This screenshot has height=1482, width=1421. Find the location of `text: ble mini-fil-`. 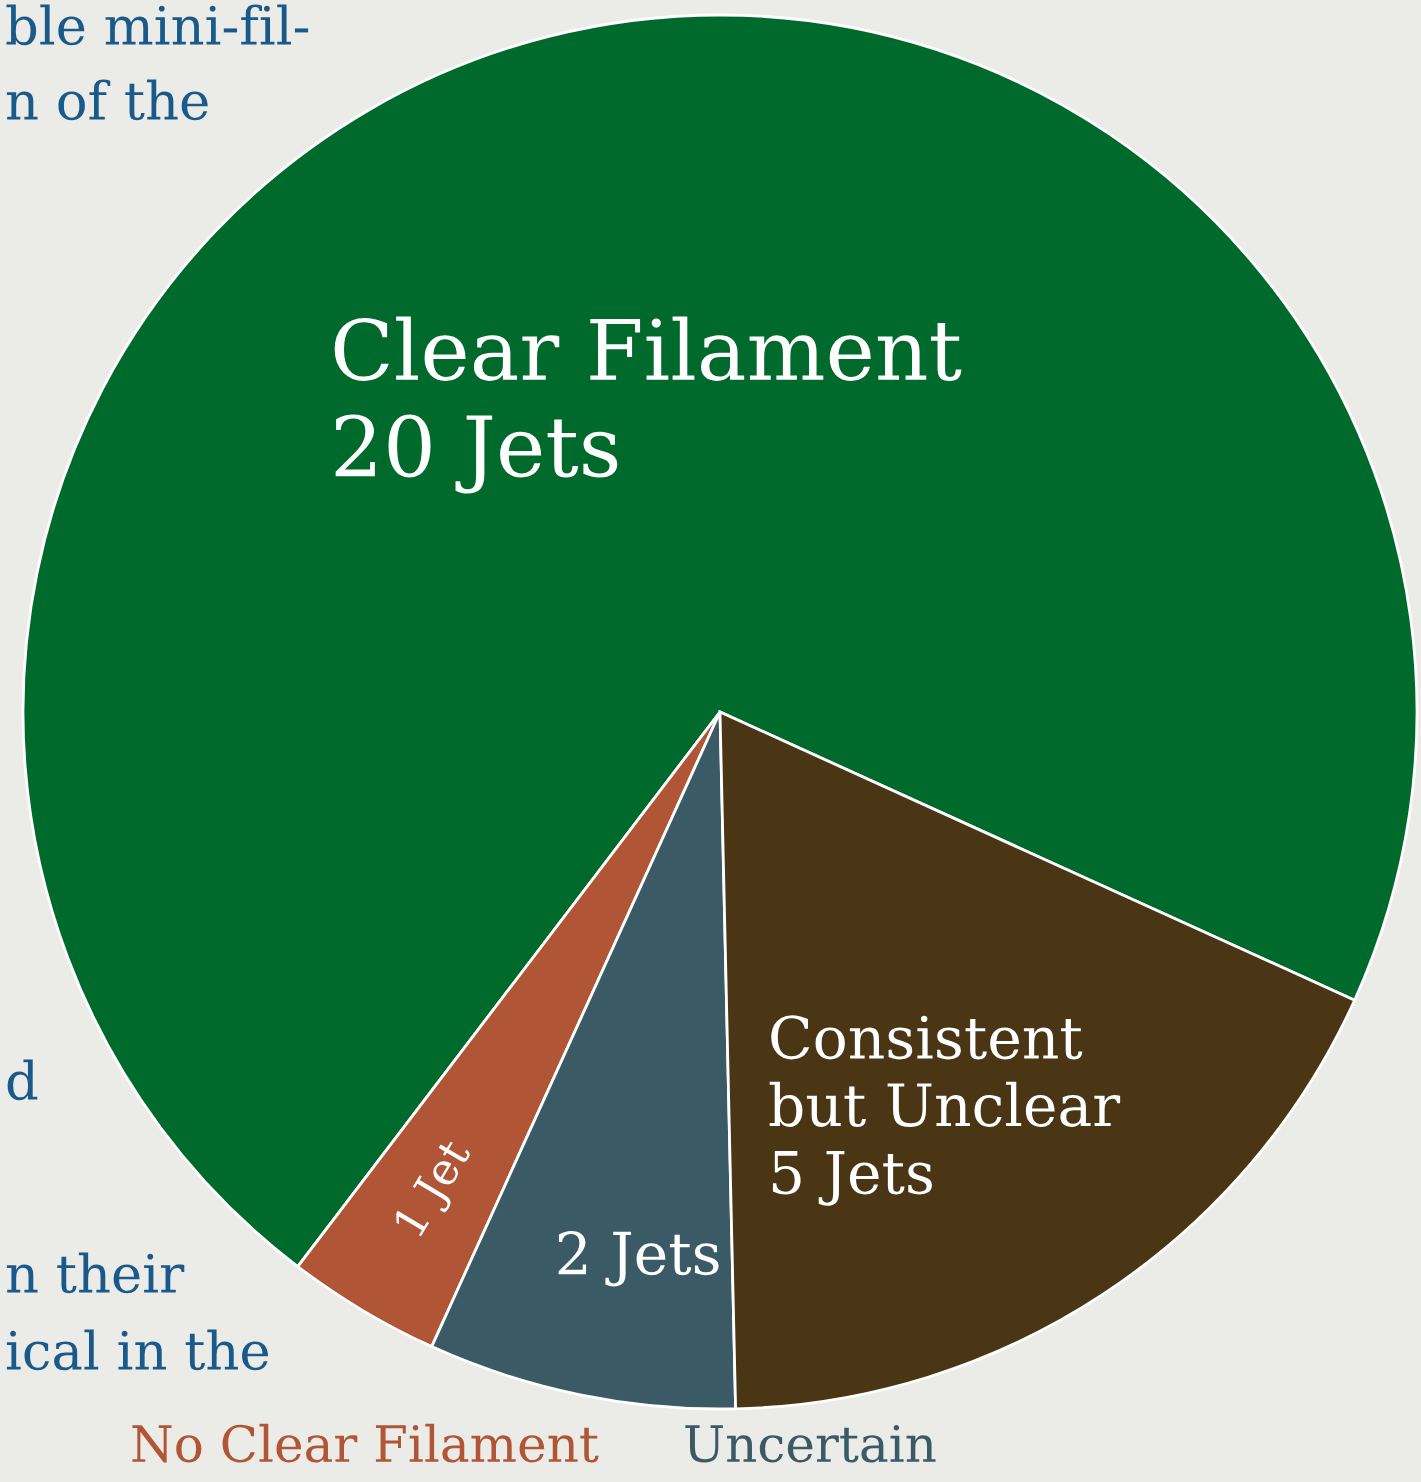

text: ble mini-fil- is located at coordinates (157, 25).